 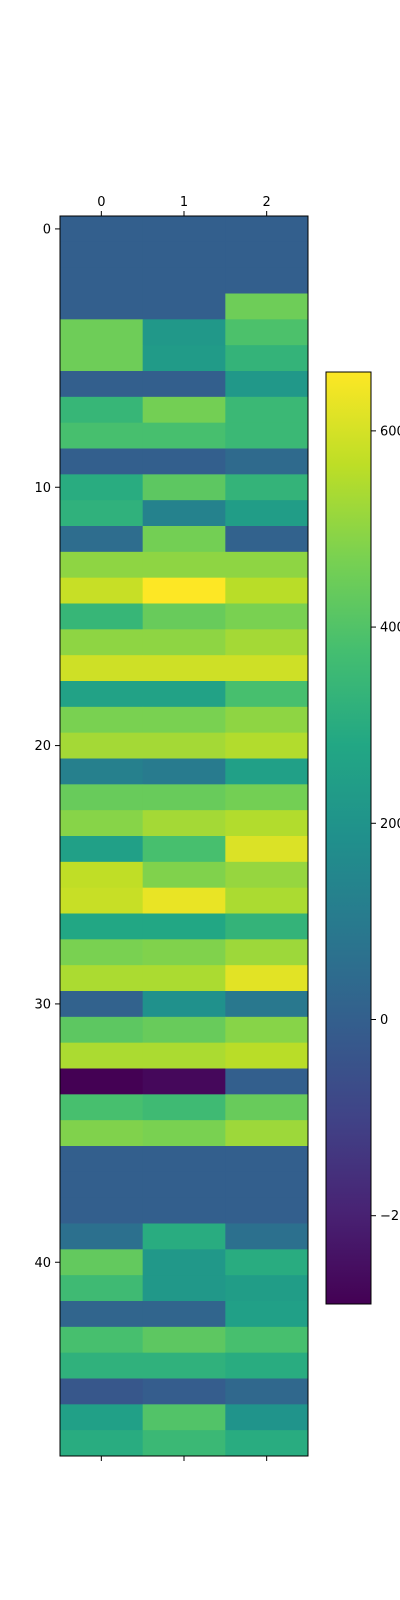 I want to click on heatmap-cell-r30-c2, so click(x=267, y=1004).